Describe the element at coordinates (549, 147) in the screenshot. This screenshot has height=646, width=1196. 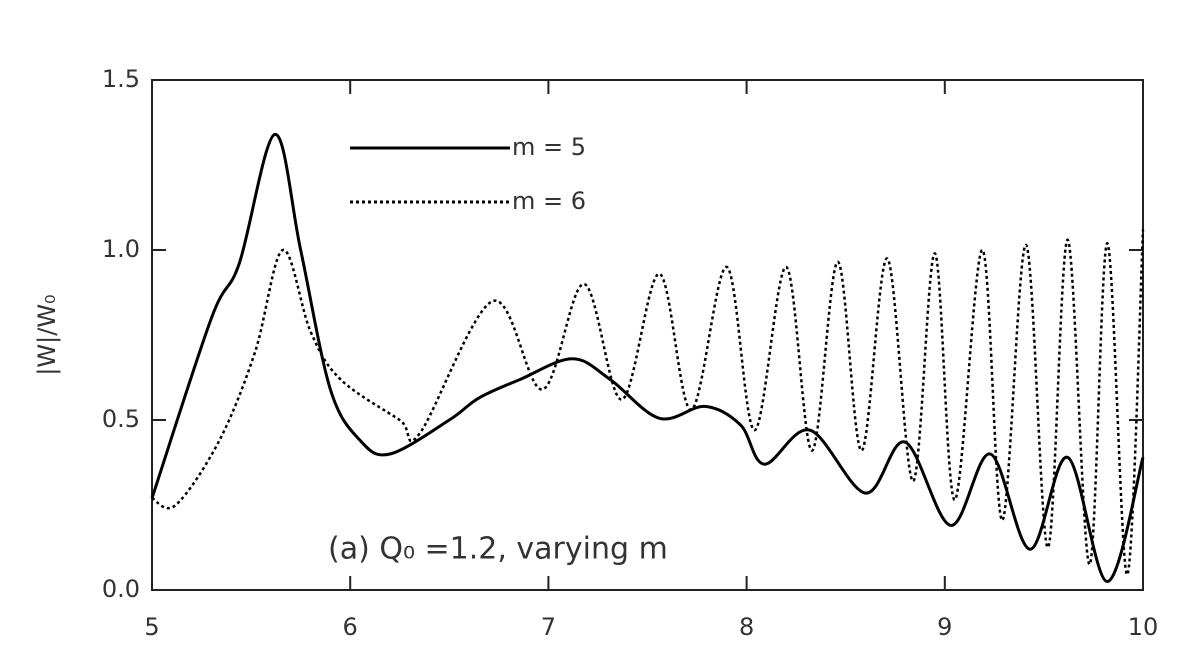
I see `legend-label: m = 5` at that location.